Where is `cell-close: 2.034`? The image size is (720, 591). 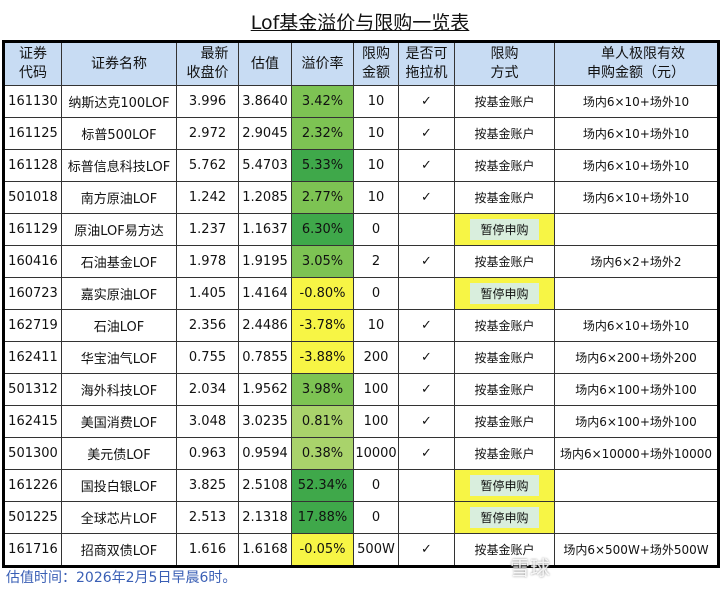 cell-close: 2.034 is located at coordinates (207, 389).